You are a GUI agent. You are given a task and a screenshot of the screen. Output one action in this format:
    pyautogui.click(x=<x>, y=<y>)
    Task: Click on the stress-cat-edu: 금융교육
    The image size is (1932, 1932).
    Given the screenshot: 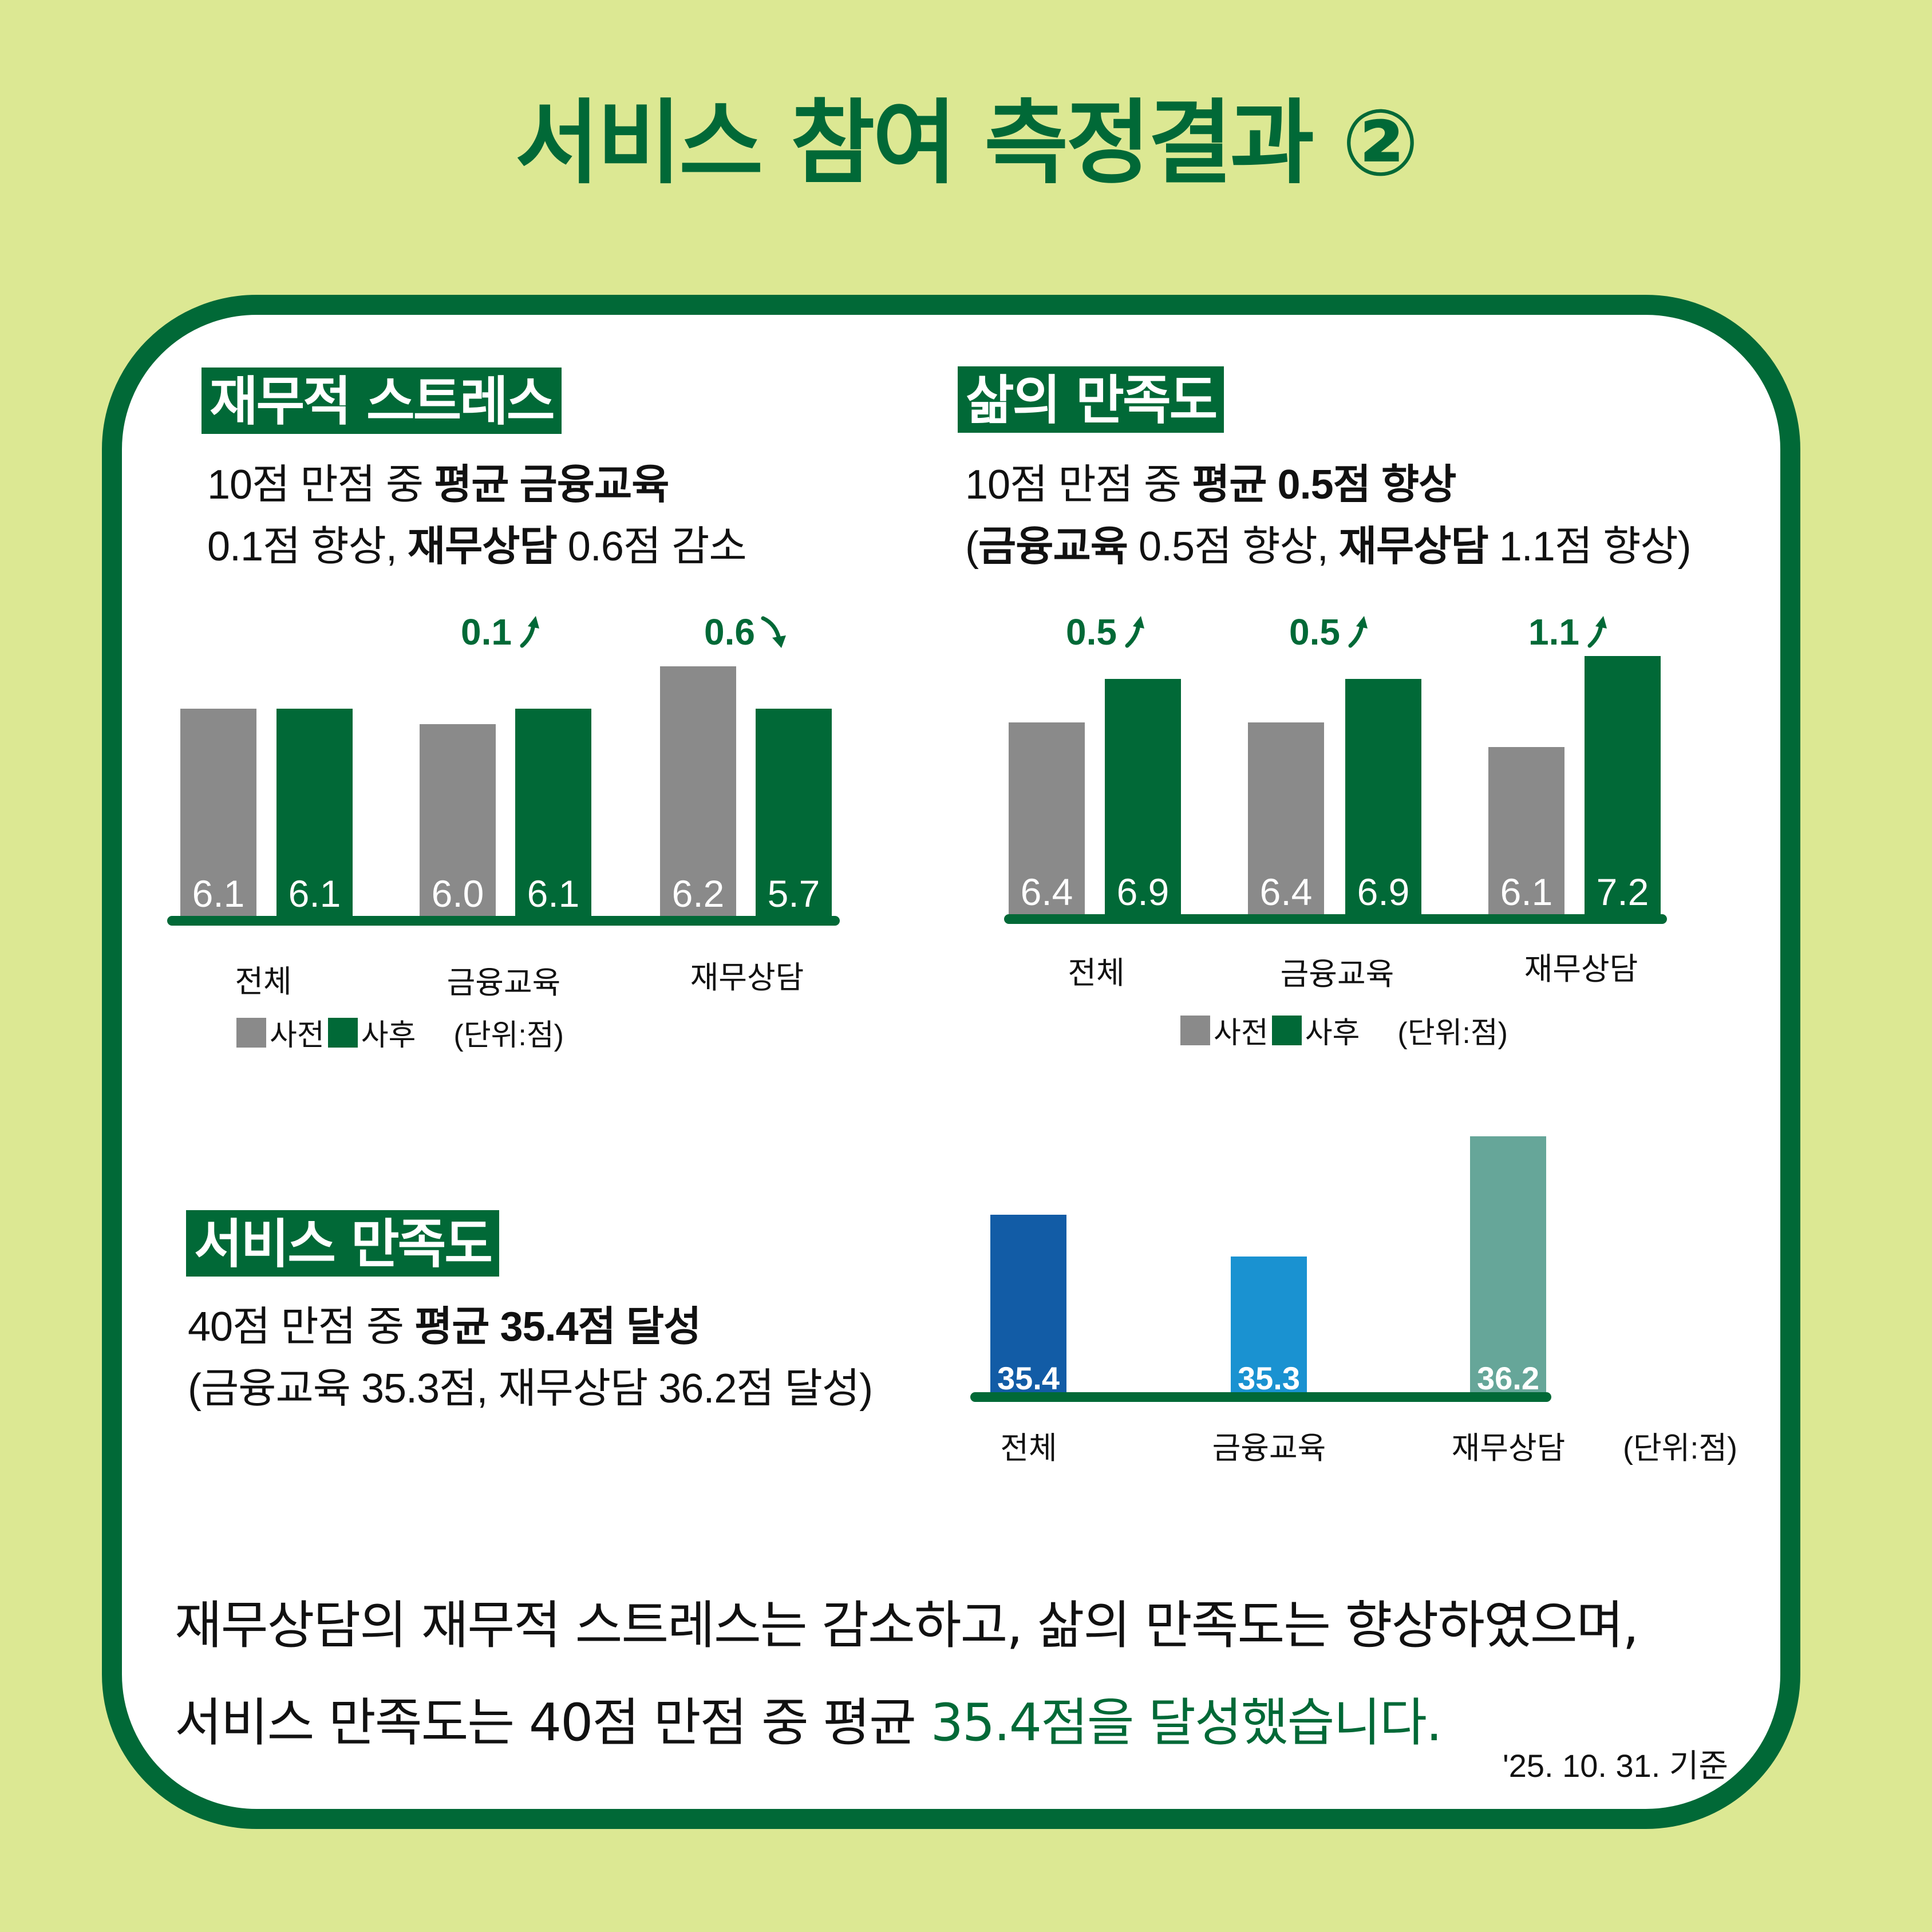 What is the action you would take?
    pyautogui.click(x=504, y=983)
    